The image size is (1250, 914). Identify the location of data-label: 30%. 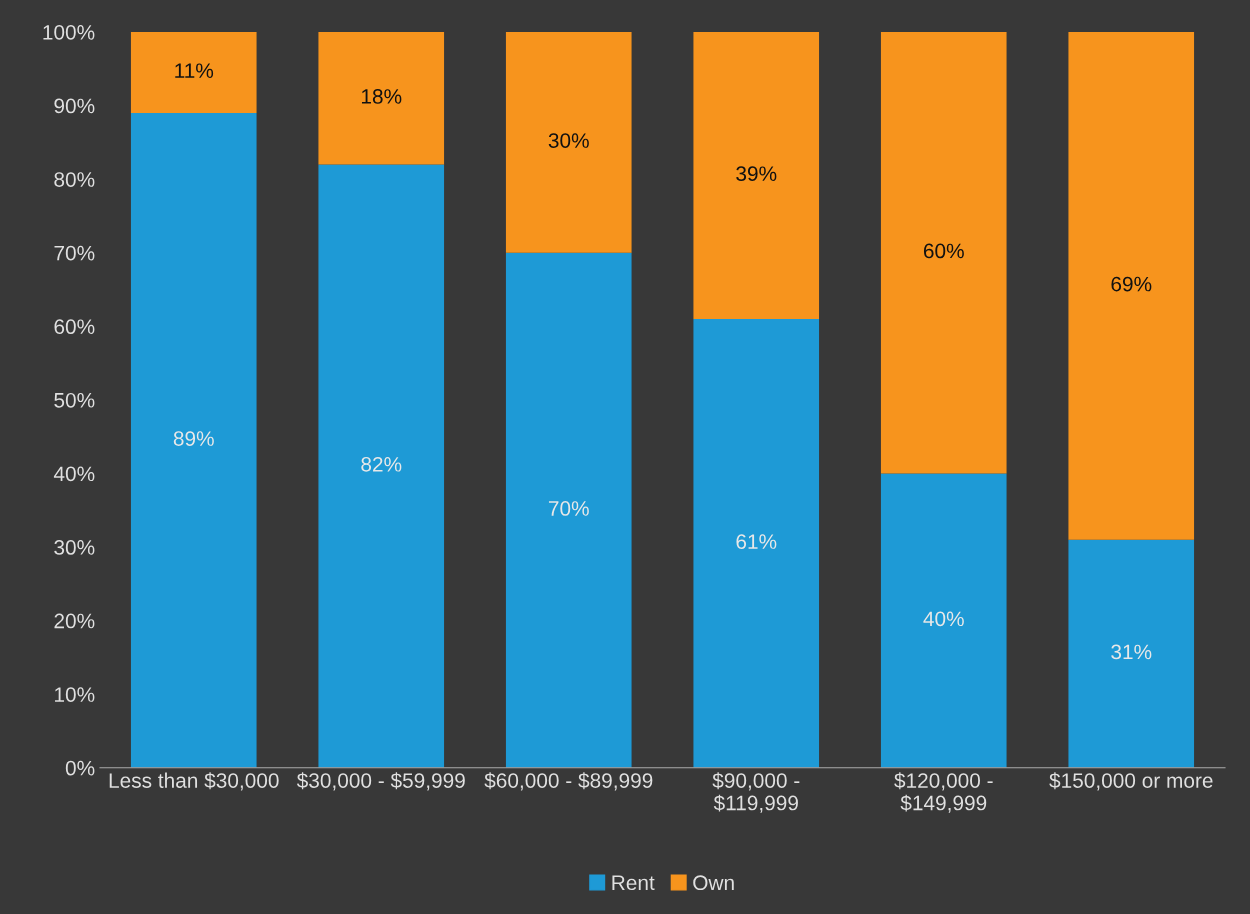
(568, 140).